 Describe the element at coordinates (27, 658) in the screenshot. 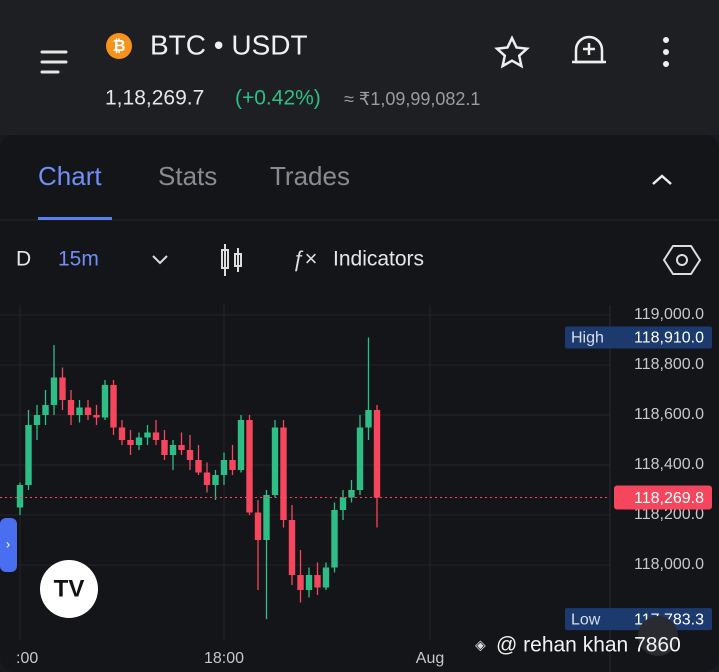

I see `x-tick-label: :00` at that location.